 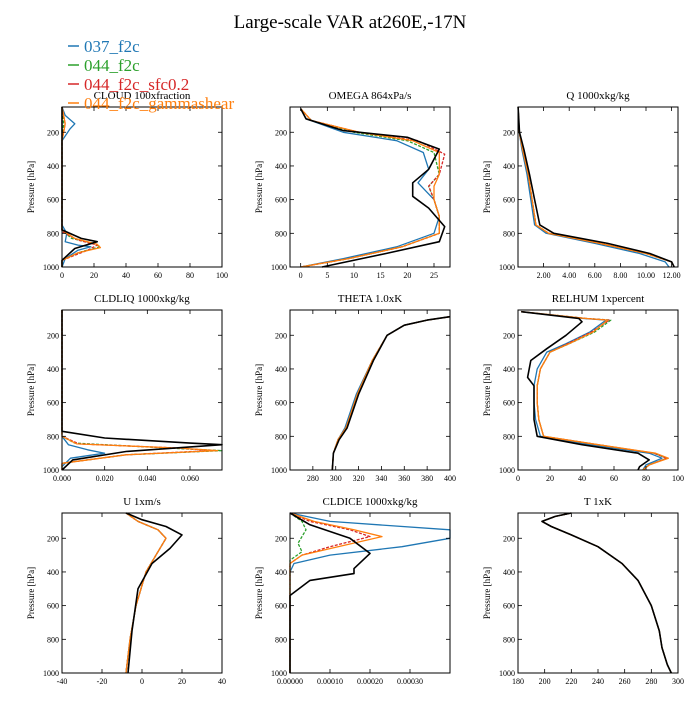 What do you see at coordinates (142, 299) in the screenshot?
I see `panel-title: CLDLIQ 1000xkg/kg` at bounding box center [142, 299].